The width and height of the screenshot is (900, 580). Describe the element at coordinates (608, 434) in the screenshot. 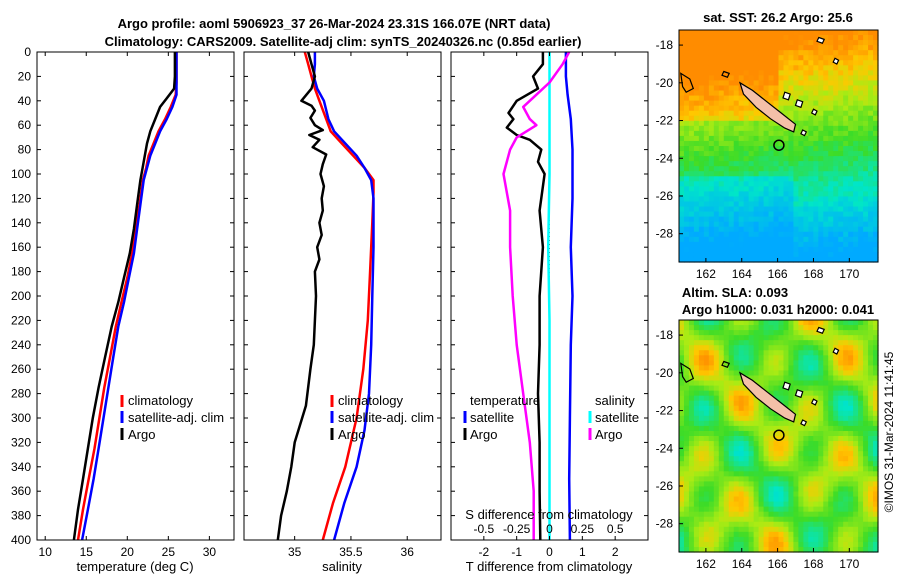

I see `legend-label-s-argo: Argo` at that location.